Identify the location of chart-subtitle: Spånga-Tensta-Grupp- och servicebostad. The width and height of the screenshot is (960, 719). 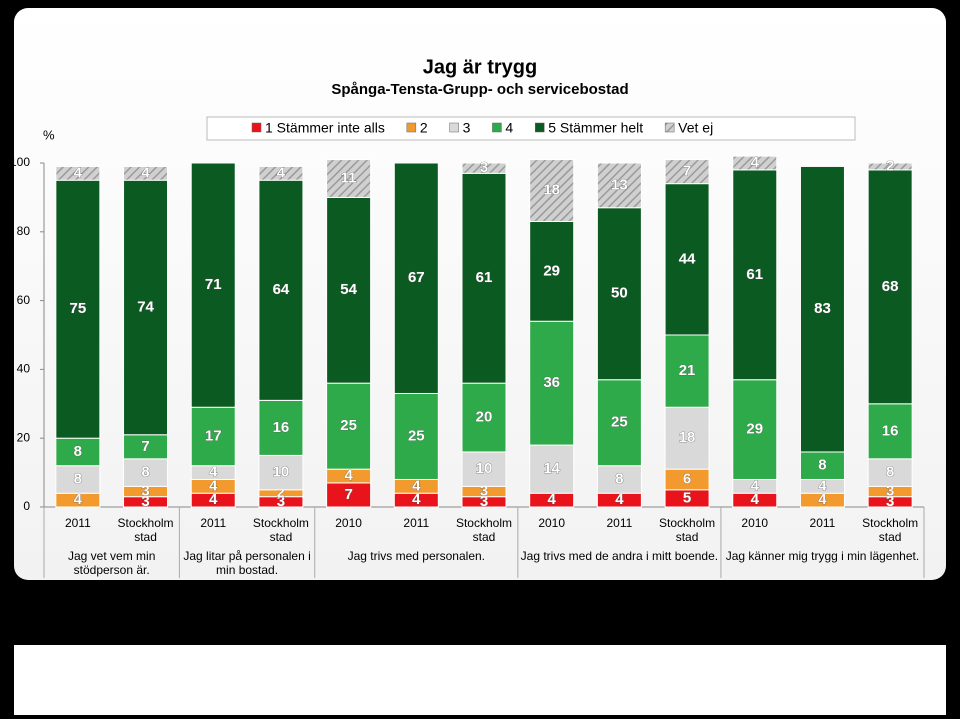
(479, 89).